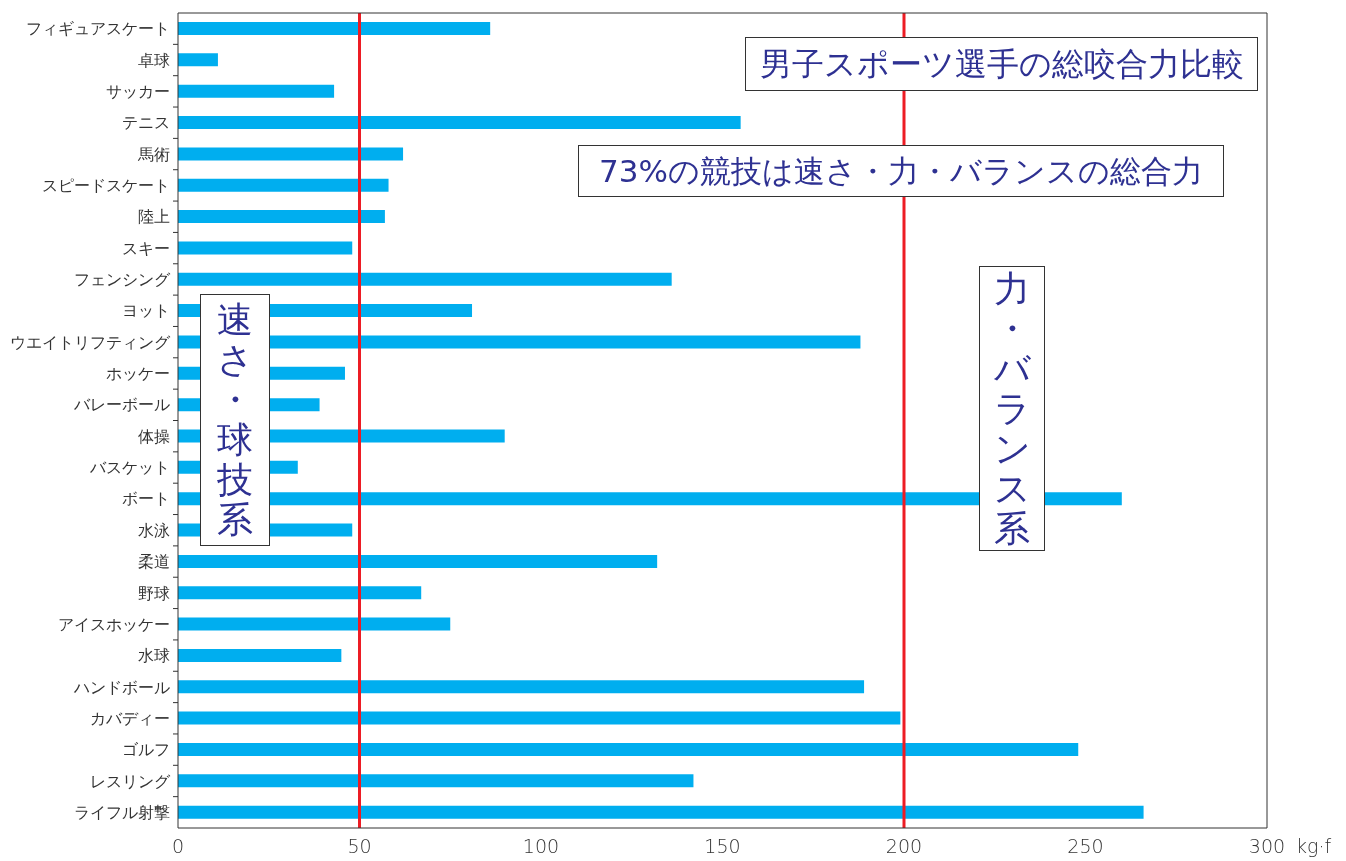  What do you see at coordinates (106, 185) in the screenshot?
I see `y-tick-label: スピードスケート` at bounding box center [106, 185].